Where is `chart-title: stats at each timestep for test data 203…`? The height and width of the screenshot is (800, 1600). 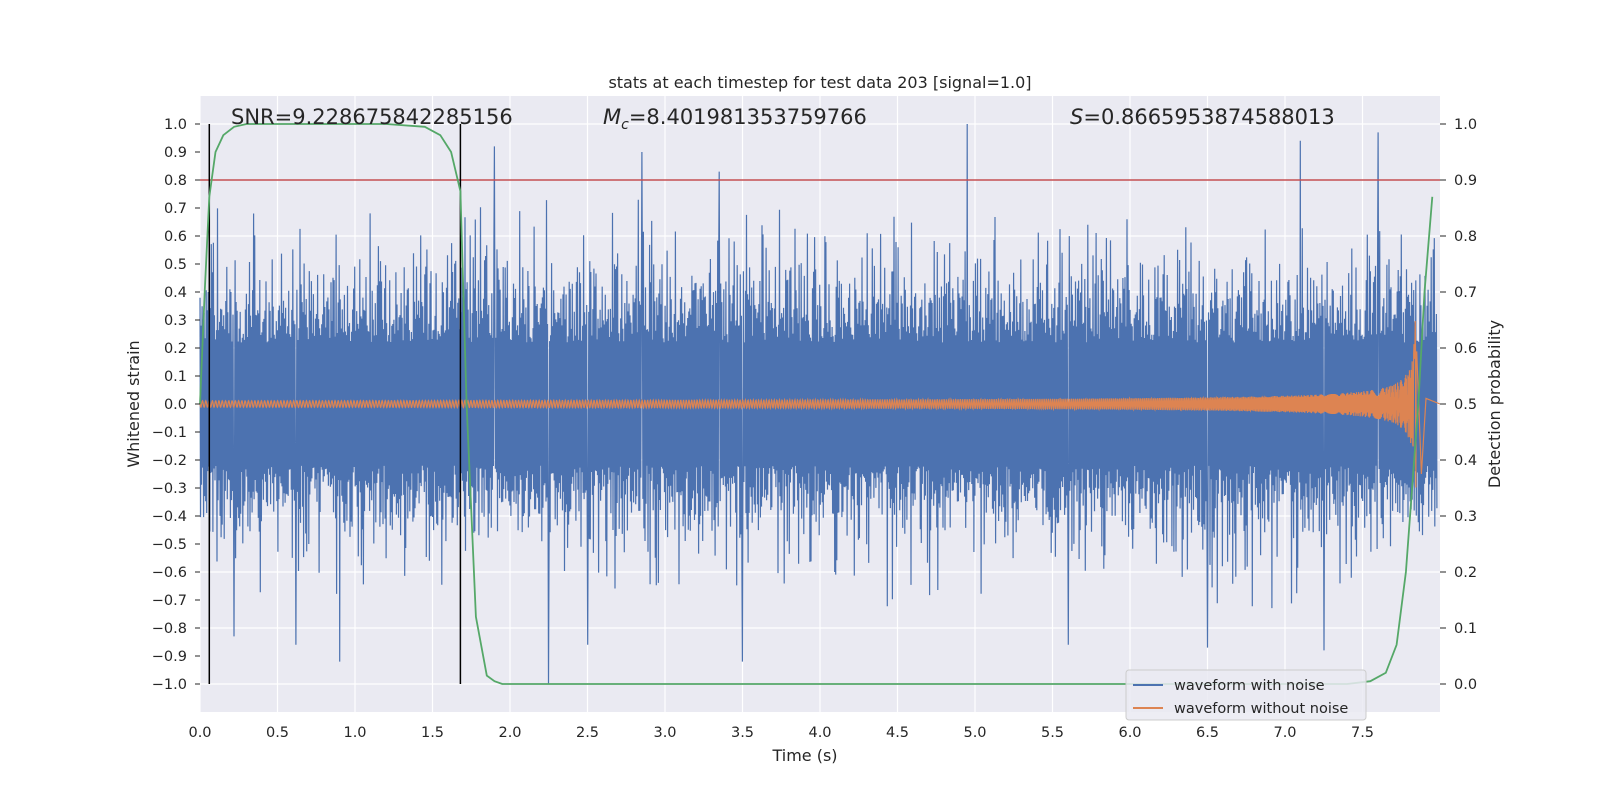 chart-title: stats at each timestep for test data 203… is located at coordinates (819, 82).